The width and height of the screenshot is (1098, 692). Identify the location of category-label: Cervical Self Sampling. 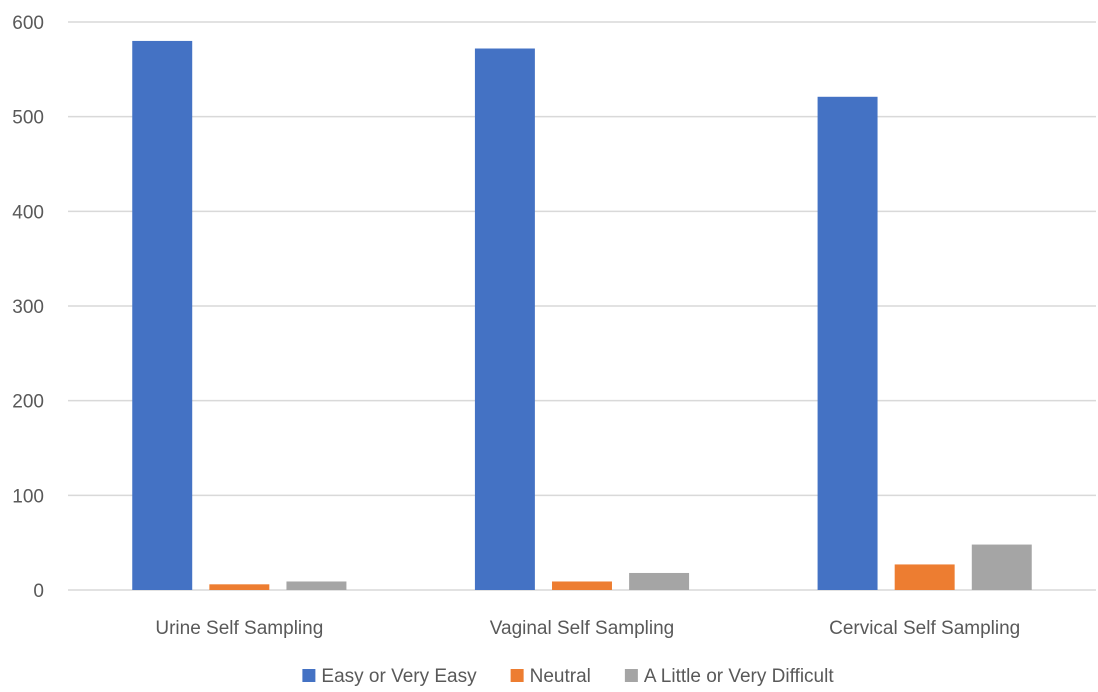
(924, 628).